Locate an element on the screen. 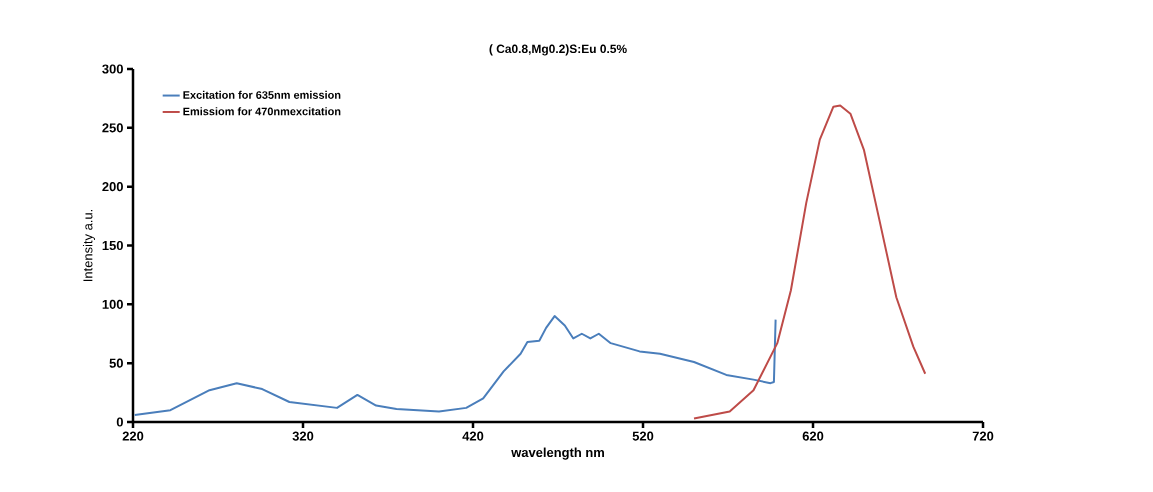 The image size is (1153, 492). y-tick-label: 100 is located at coordinates (112, 304).